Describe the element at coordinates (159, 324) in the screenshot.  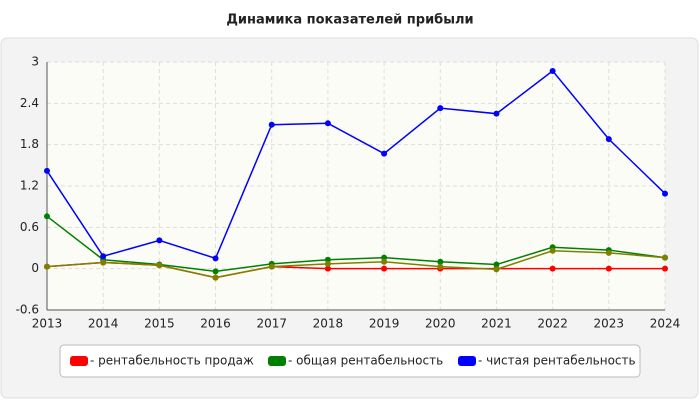
I see `x-tick-label: 2015` at that location.